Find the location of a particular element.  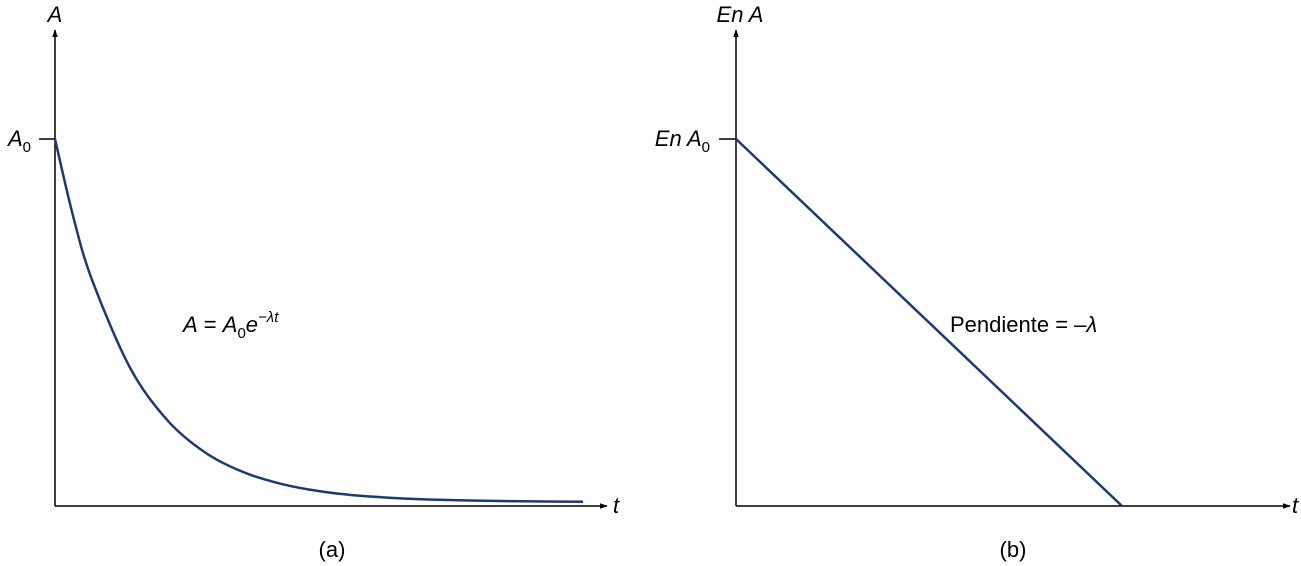

panel-b-annotation: Pendiente = –λ is located at coordinates (1023, 324).